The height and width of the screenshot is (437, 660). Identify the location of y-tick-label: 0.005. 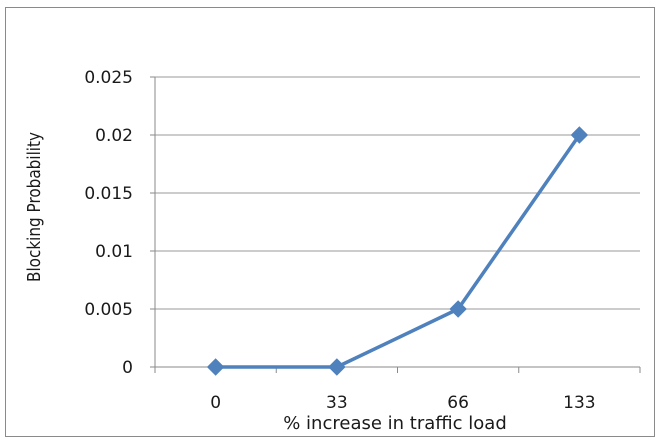
(108, 310).